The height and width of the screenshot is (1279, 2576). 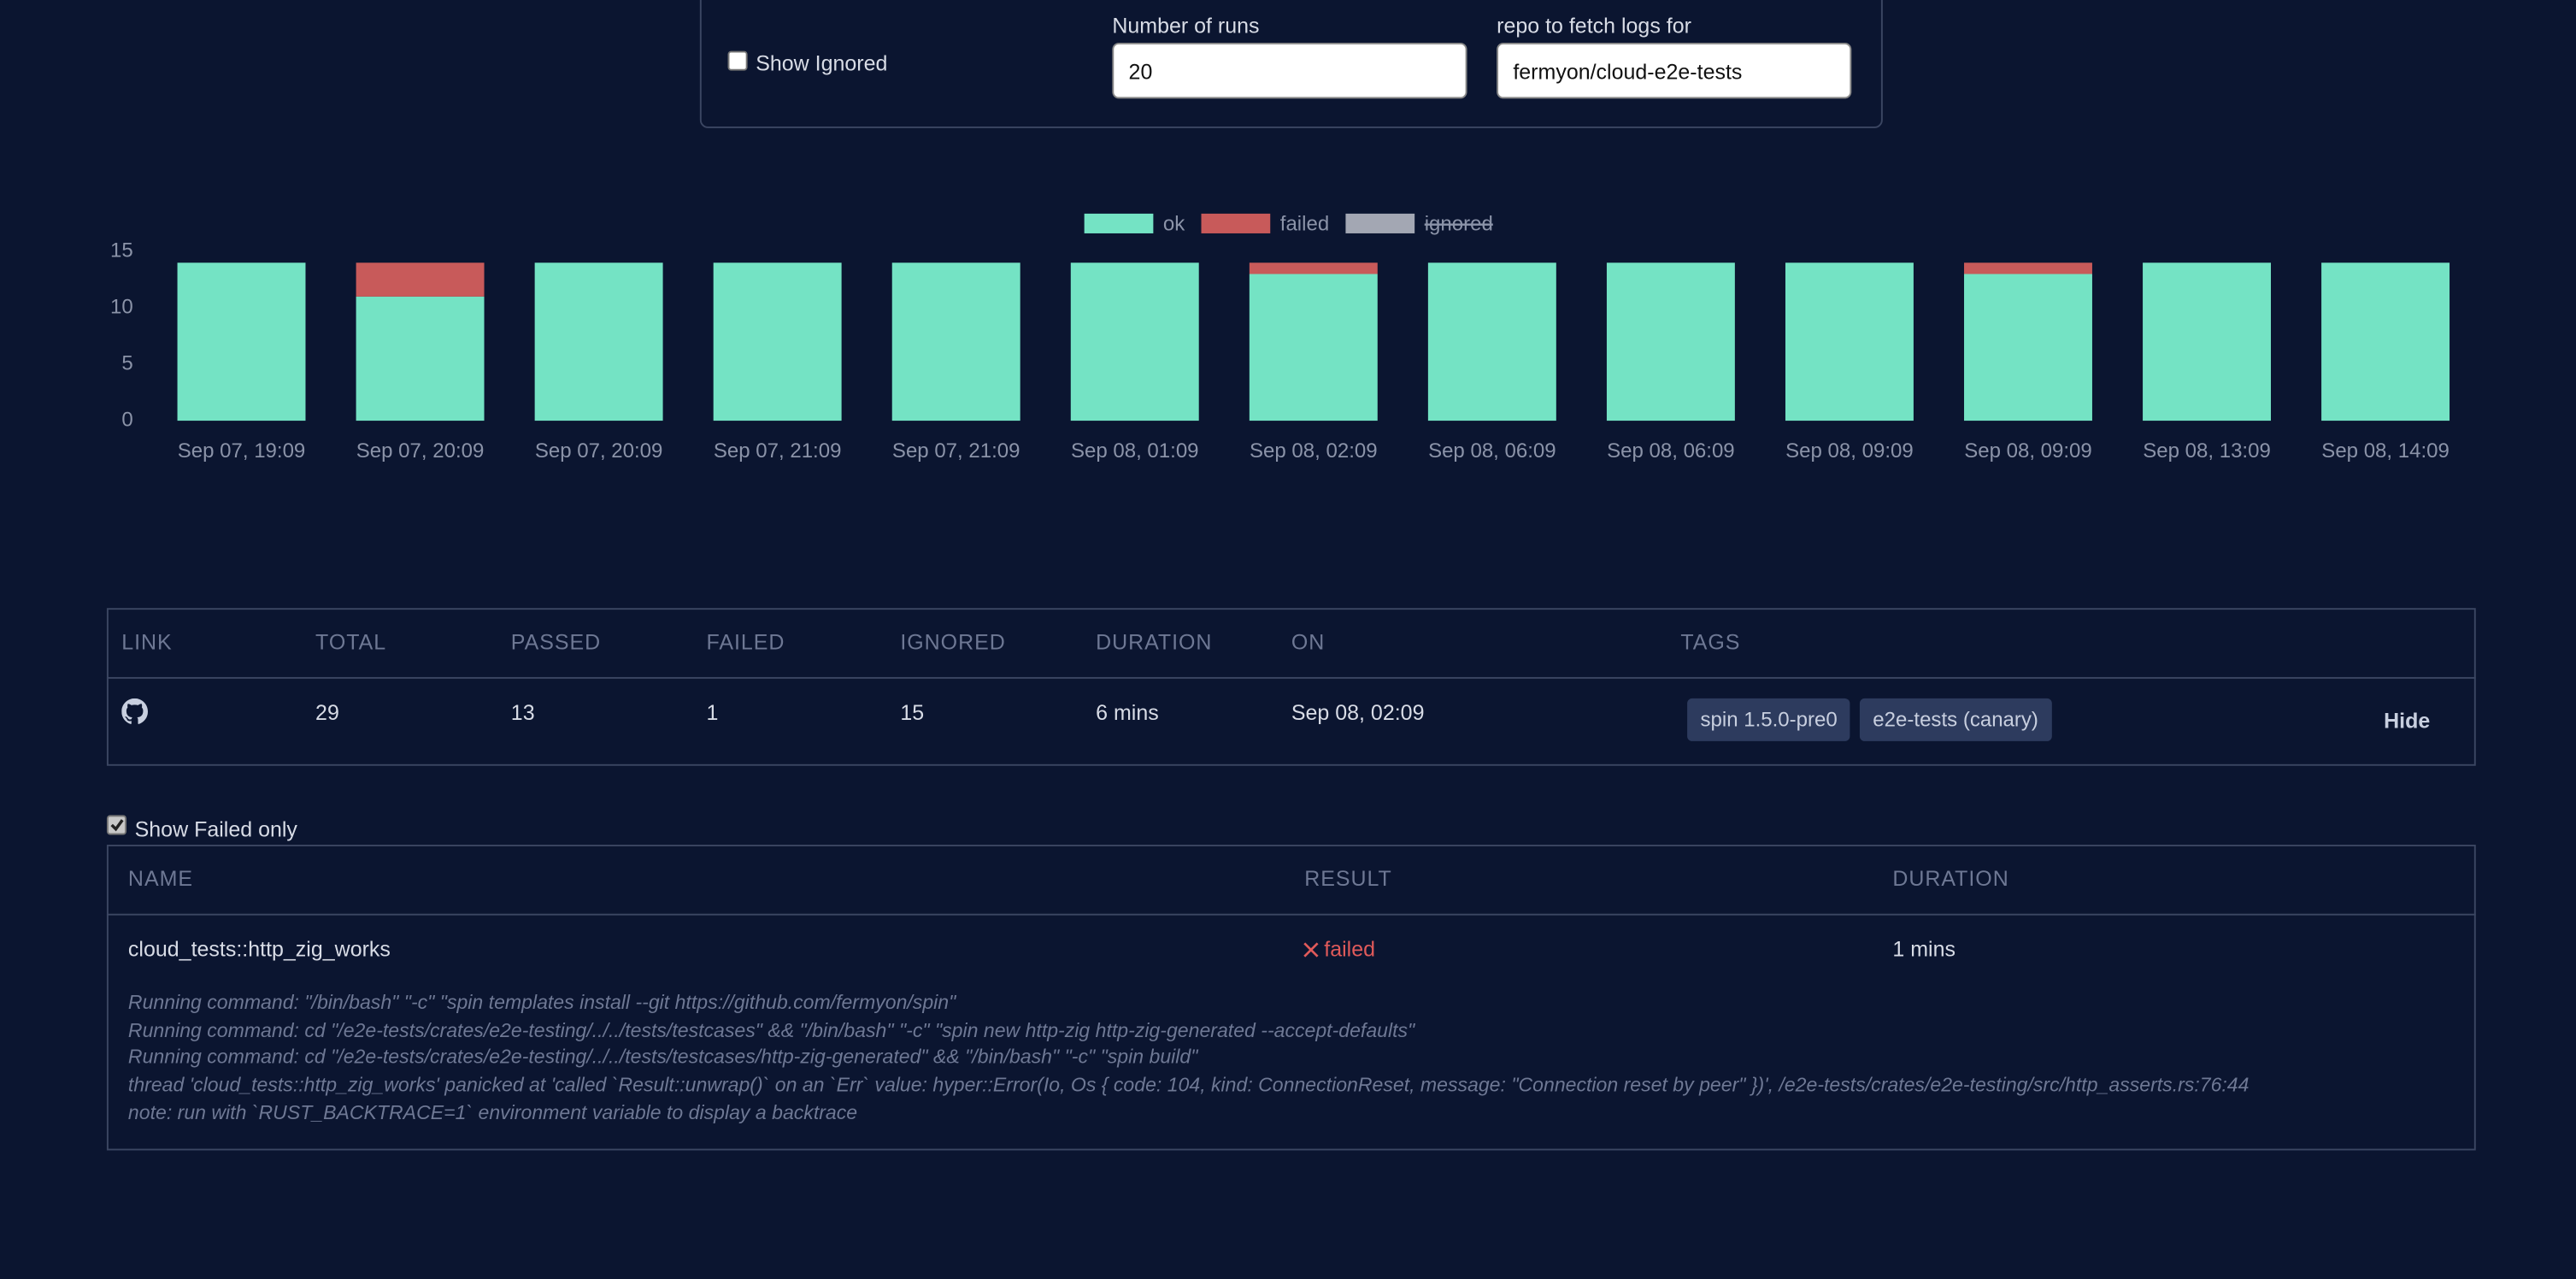 I want to click on github-link, so click(x=134, y=711).